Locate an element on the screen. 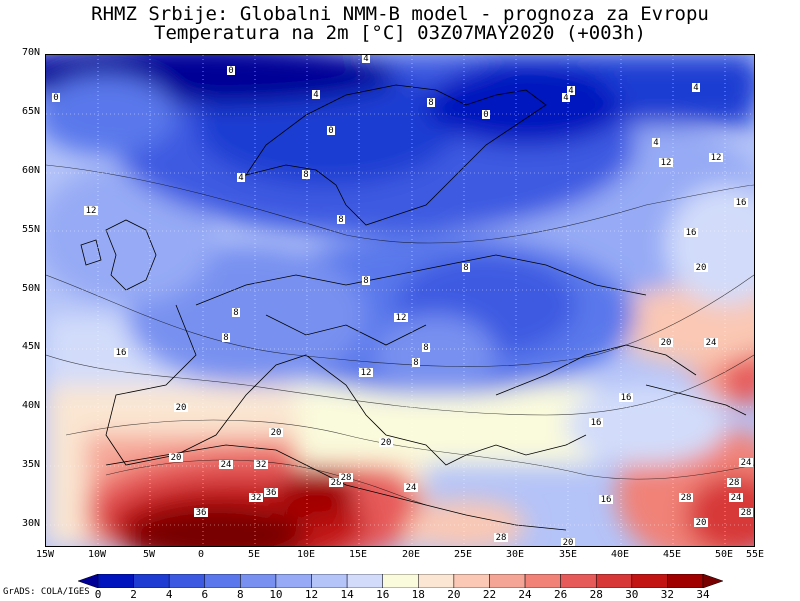 The width and height of the screenshot is (800, 601). black-sea-coast is located at coordinates (596, 370).